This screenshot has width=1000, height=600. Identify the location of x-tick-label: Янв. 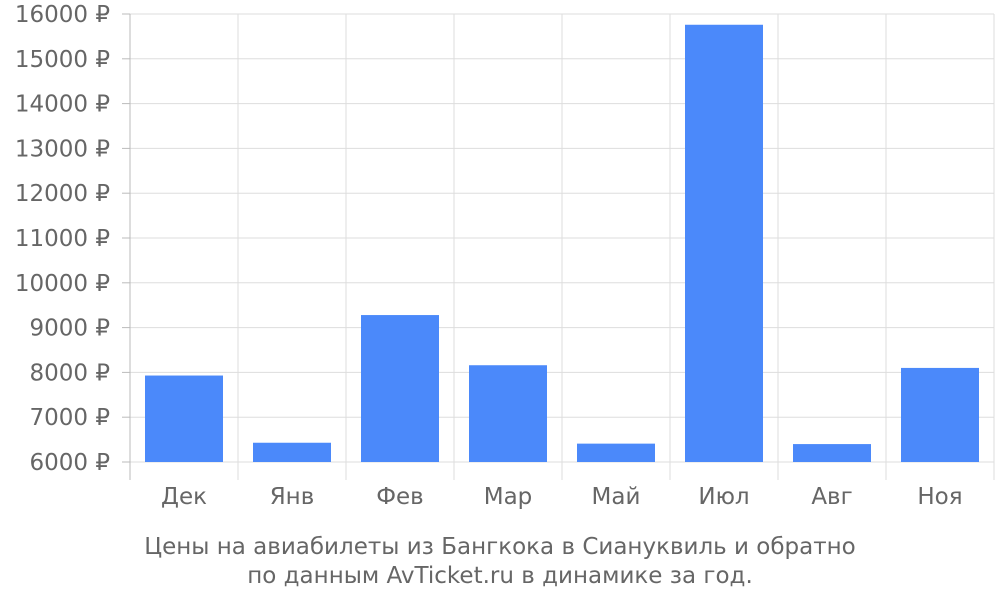
(292, 497).